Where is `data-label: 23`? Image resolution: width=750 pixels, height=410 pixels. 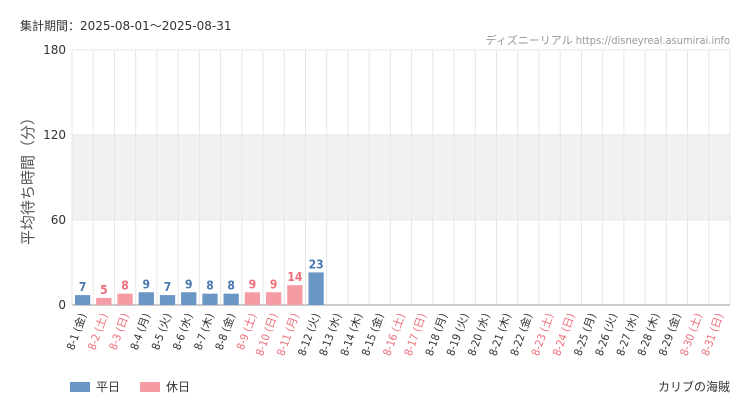
data-label: 23 is located at coordinates (316, 264).